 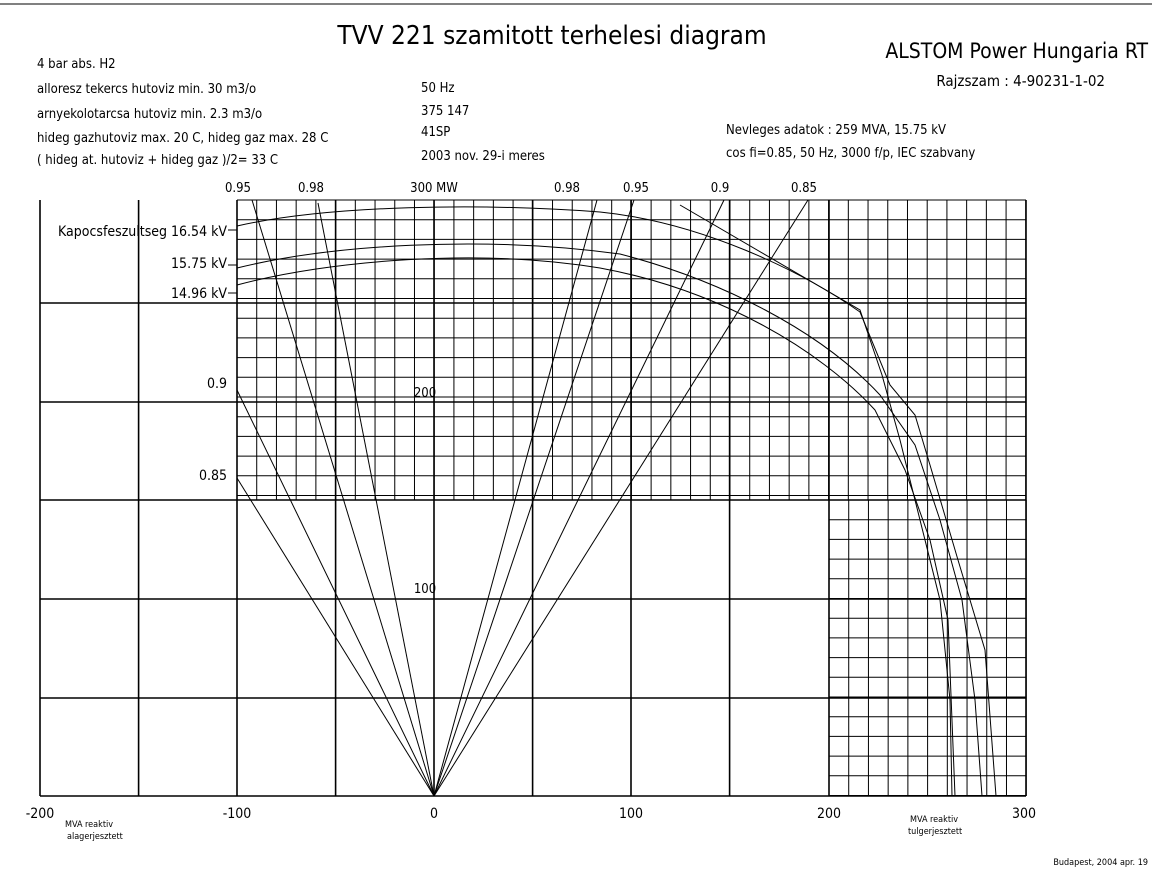 I want to click on note: 375 147, so click(x=445, y=111).